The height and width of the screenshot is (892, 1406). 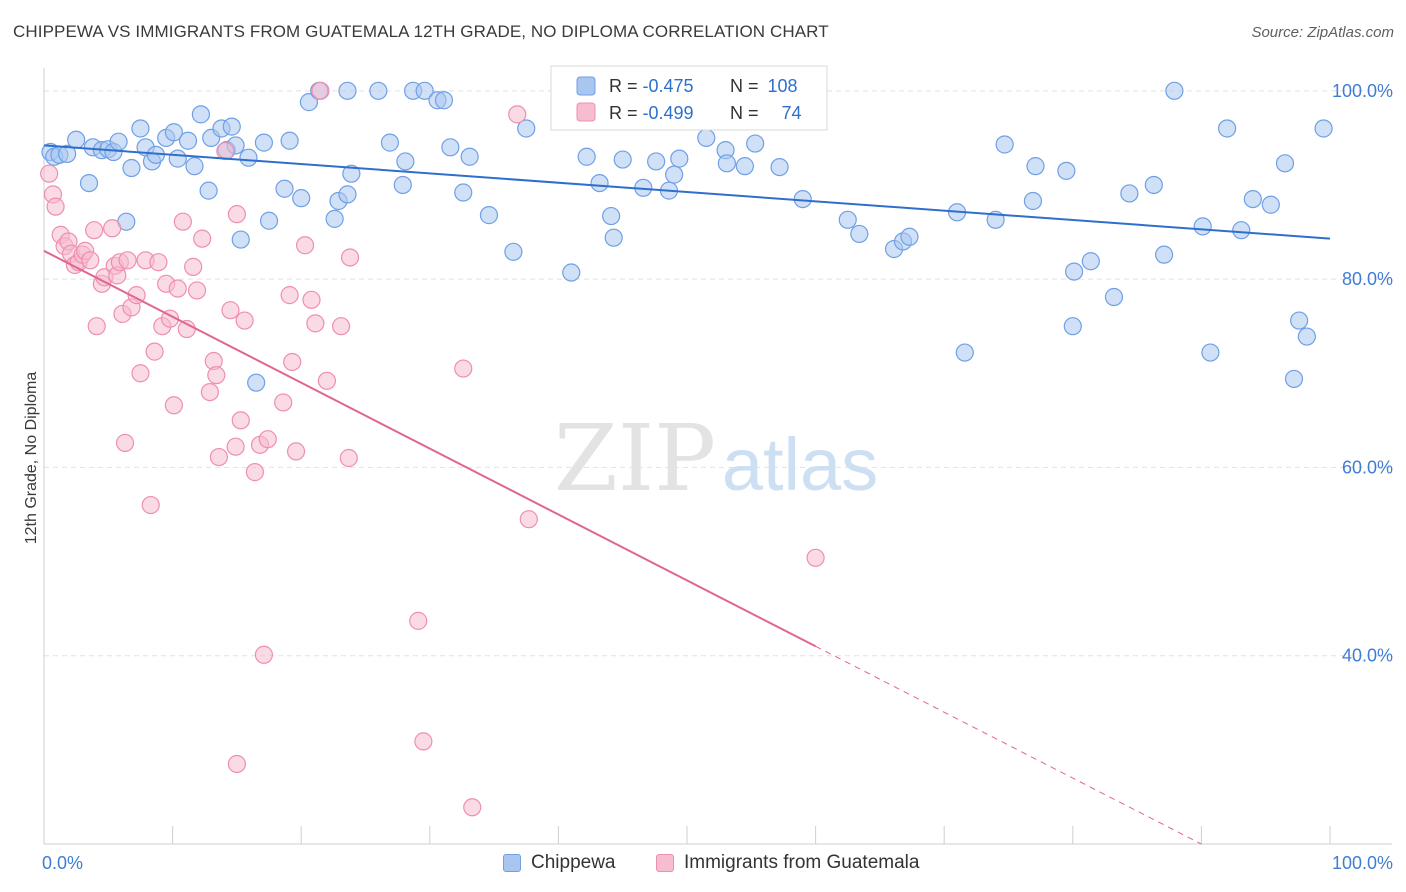 I want to click on legend-label: Immigrants from Guatemala, so click(x=802, y=862).